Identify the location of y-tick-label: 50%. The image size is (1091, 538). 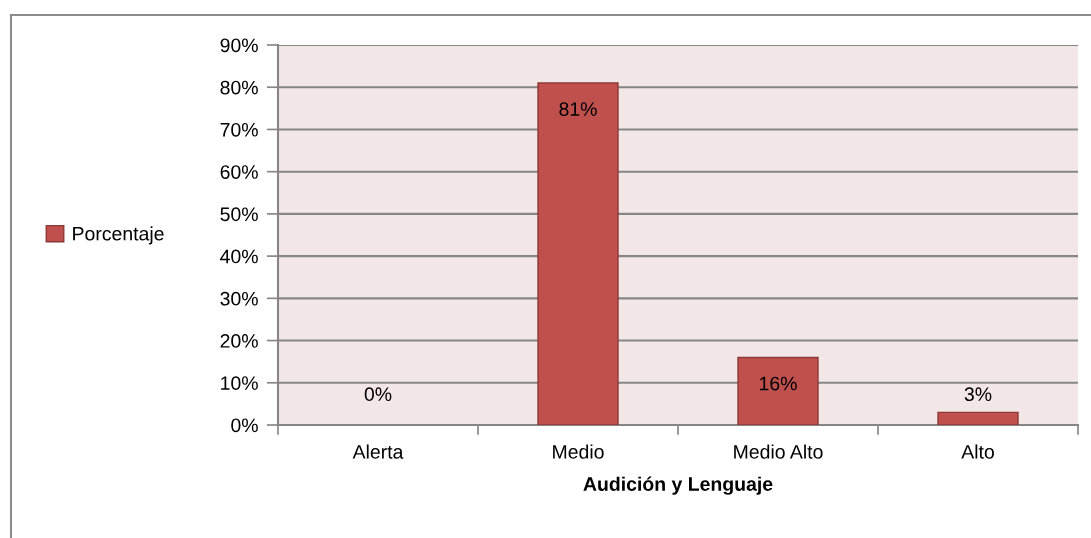
(239, 214).